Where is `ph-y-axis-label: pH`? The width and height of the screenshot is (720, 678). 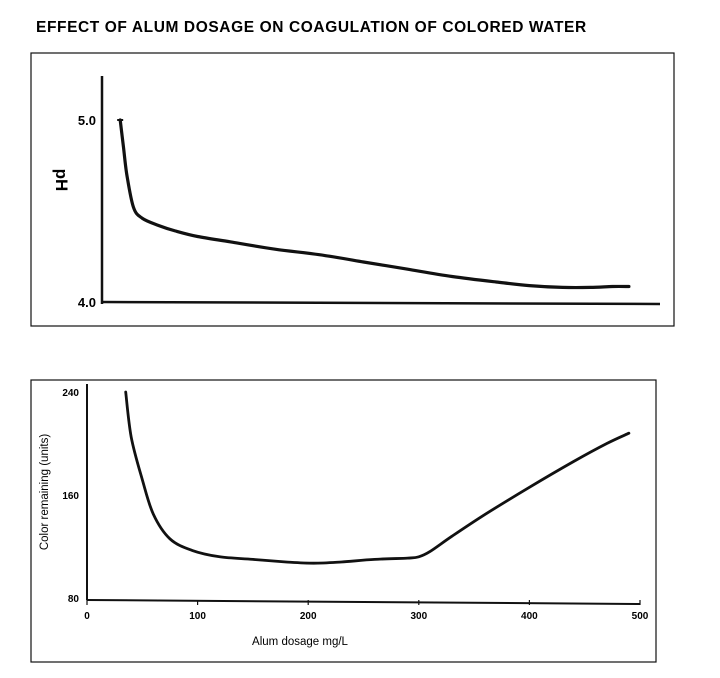
ph-y-axis-label: pH is located at coordinates (61, 180).